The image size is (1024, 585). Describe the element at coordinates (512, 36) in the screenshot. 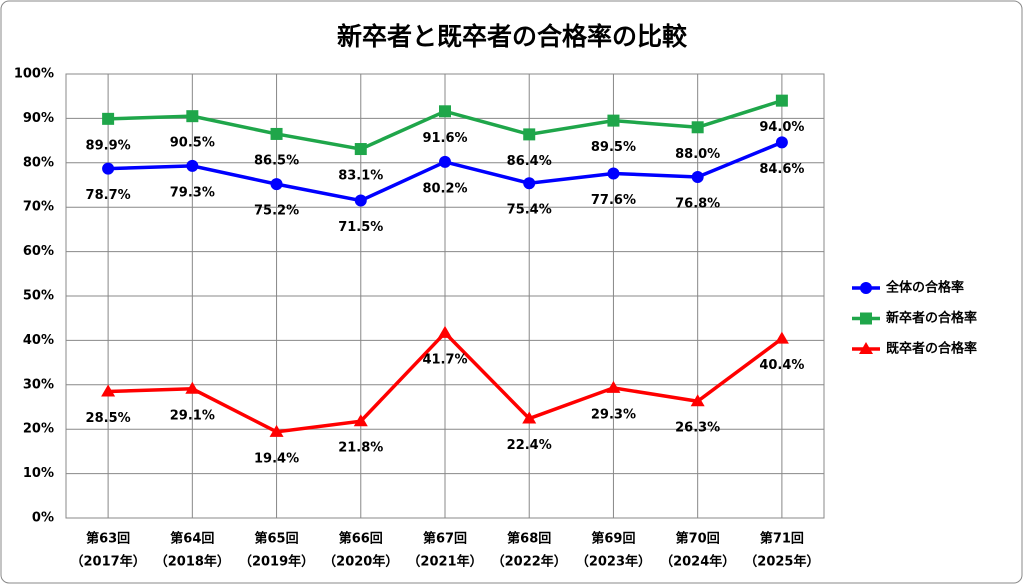

I see `chart-title: 新卒者と既卒者の合格率の比較` at that location.